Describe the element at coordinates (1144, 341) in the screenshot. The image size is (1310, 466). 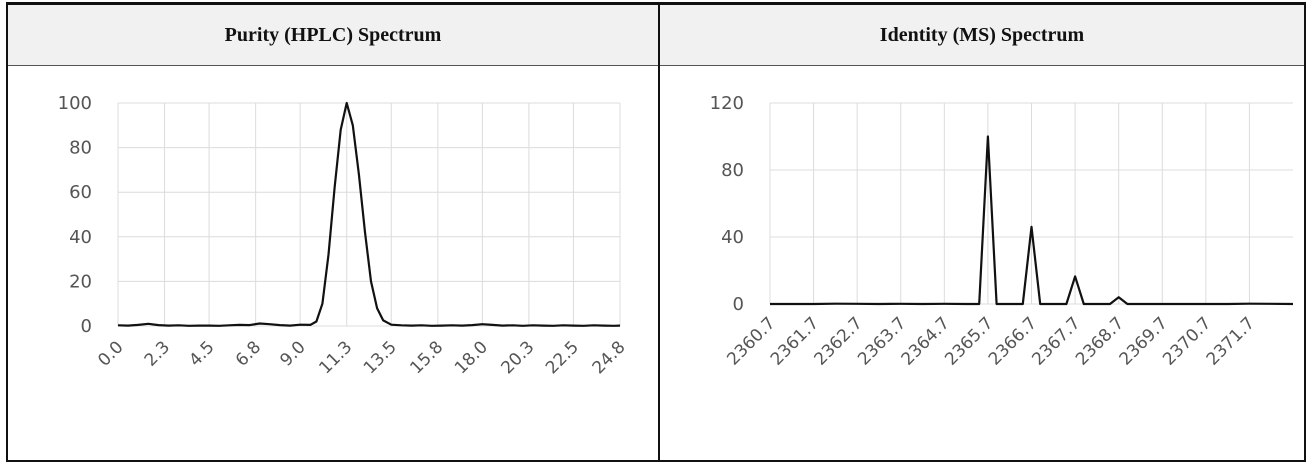
I see `x-tick-label: 2369.7` at that location.